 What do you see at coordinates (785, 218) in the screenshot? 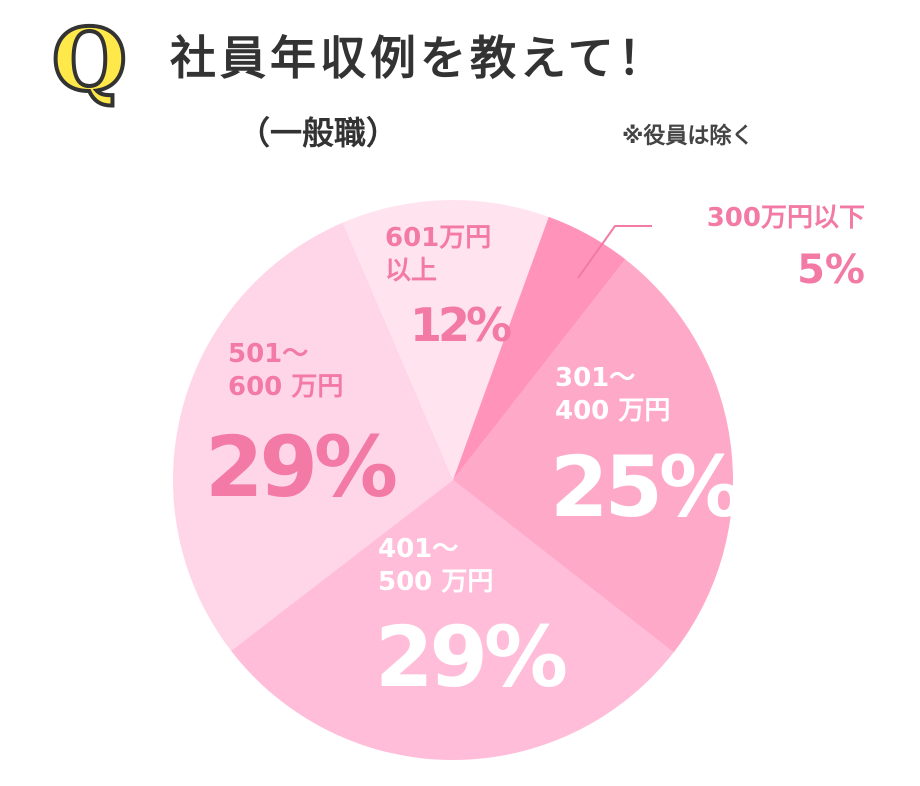
I see `category-label: 300万円以下` at bounding box center [785, 218].